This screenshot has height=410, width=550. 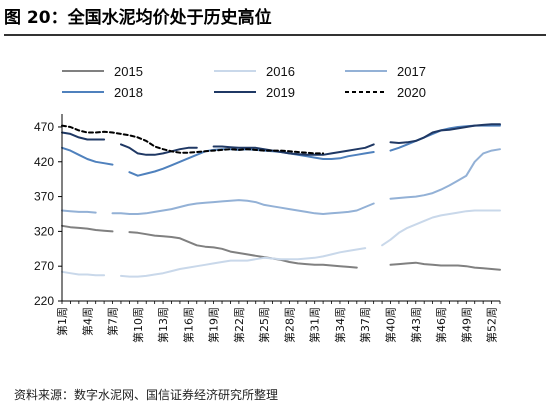 I want to click on x-tick-label: 第34周, so click(x=340, y=325).